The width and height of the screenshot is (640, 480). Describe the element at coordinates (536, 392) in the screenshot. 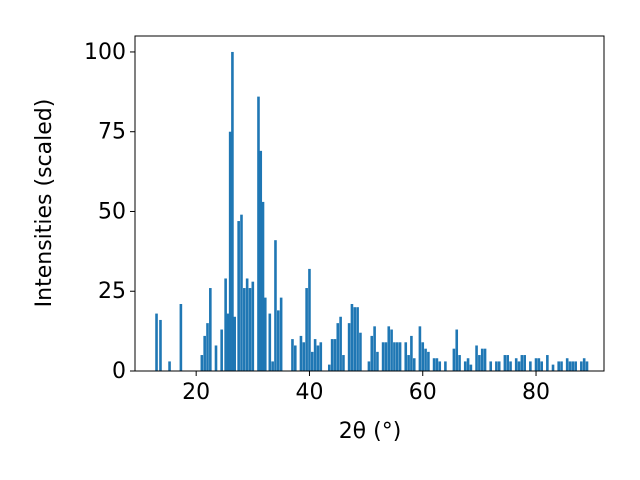

I see `x-tick-label: 80` at that location.